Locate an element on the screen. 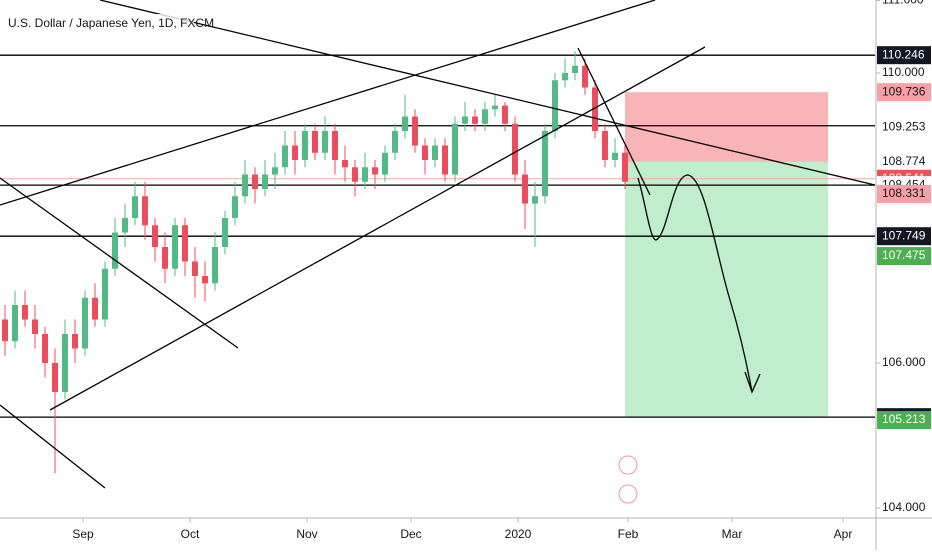  event-icons is located at coordinates (628, 479).